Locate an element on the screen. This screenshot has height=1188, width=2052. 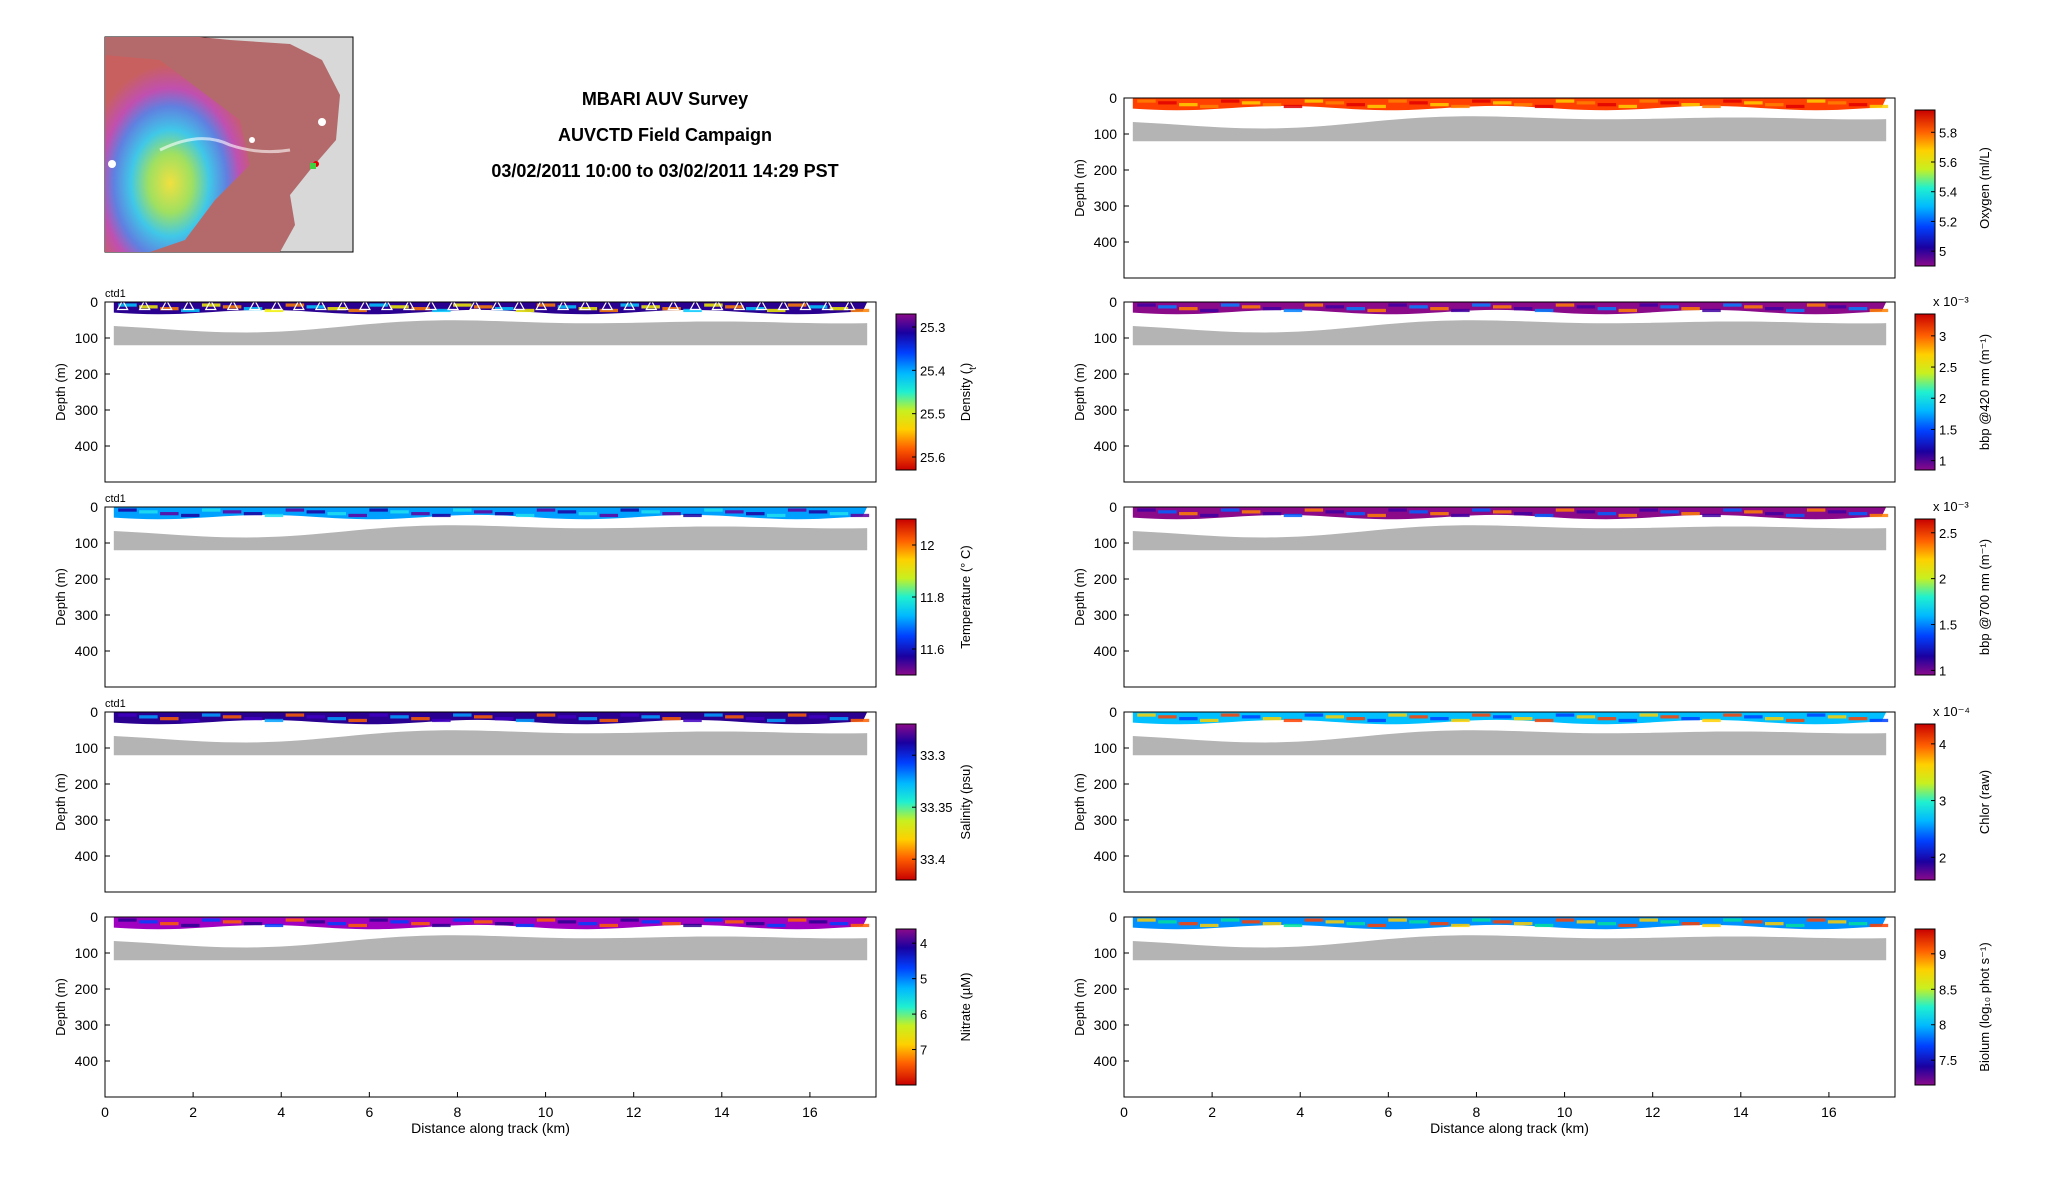
colorbar-tick-label: 2 is located at coordinates (1942, 398).